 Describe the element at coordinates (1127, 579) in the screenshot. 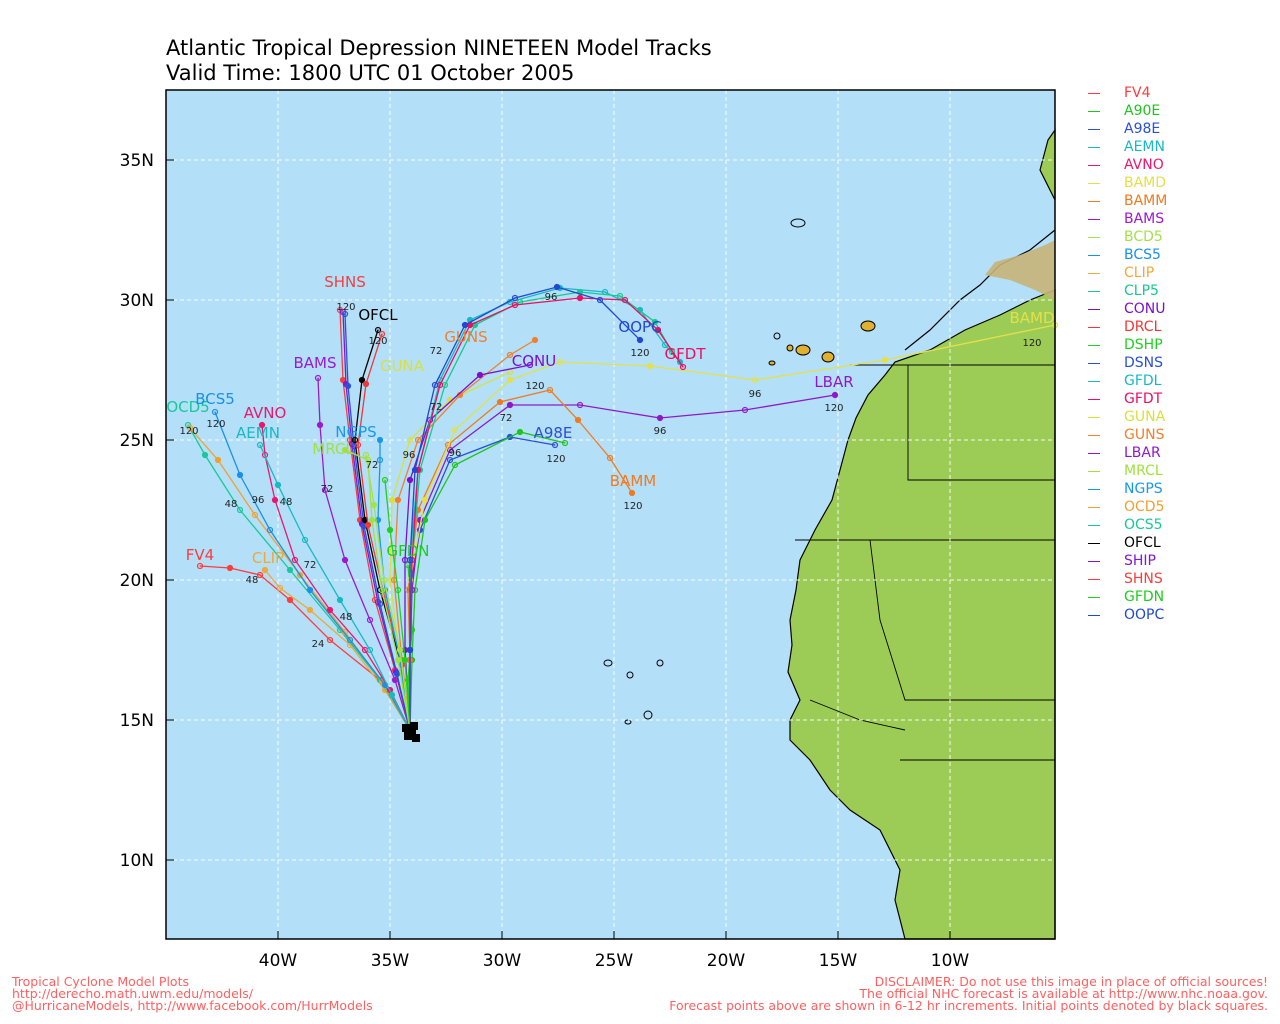

I see `legend-item-shns: SHNS` at that location.